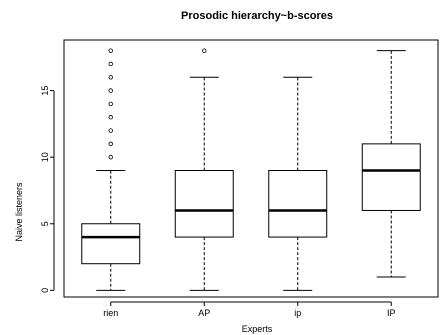 The image size is (442, 335). I want to click on y-tick-label: 10, so click(45, 157).